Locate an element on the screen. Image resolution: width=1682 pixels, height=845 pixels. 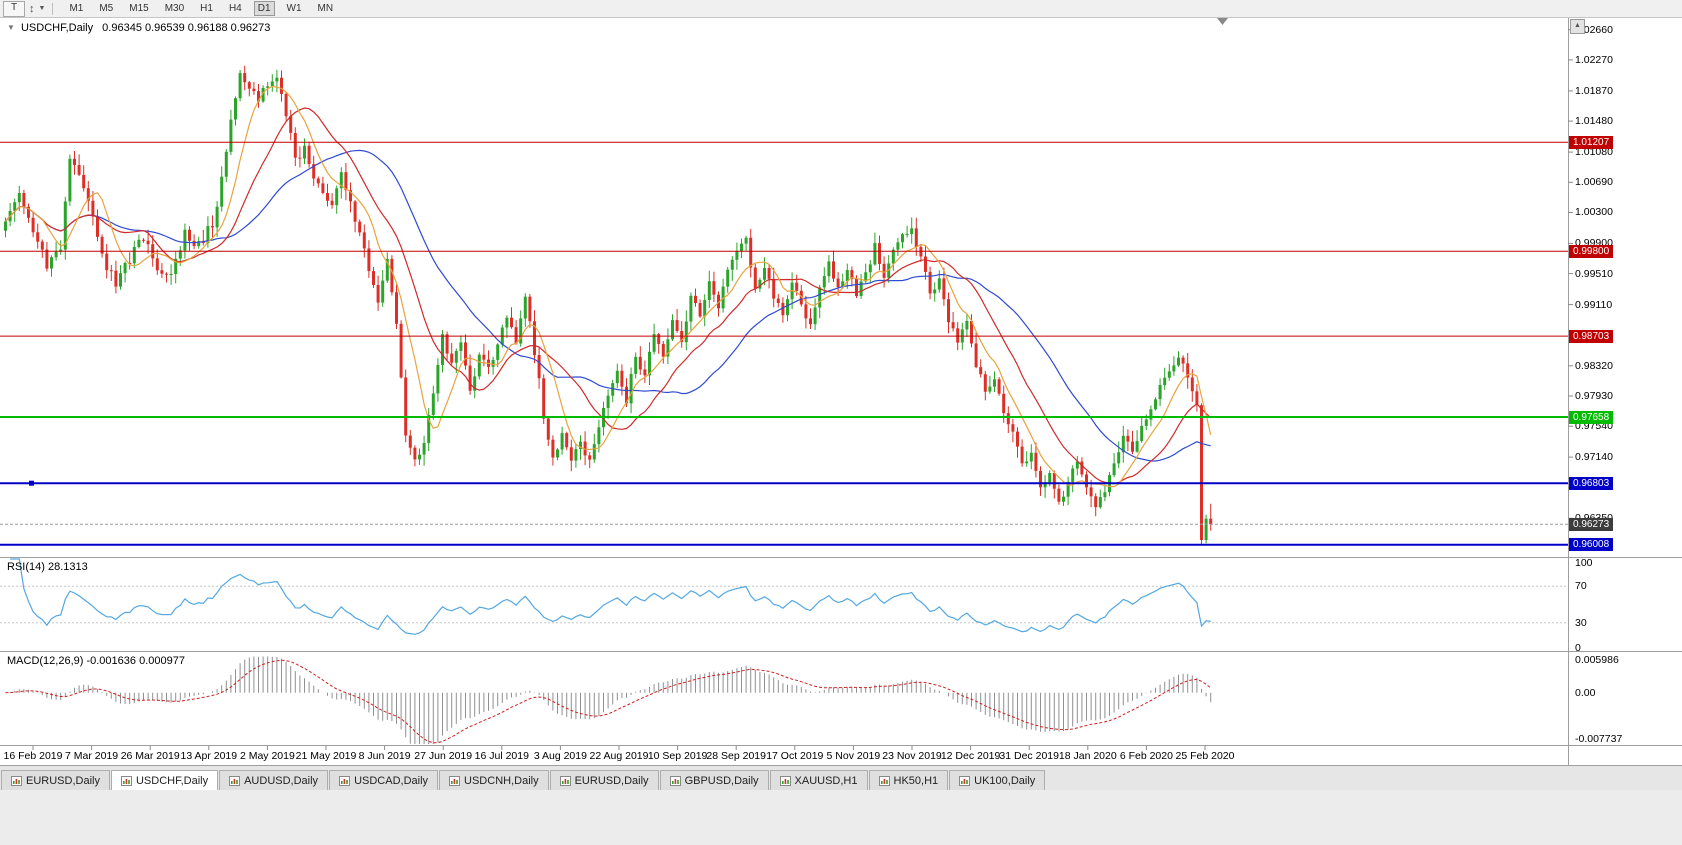
tab-audusd-daily: AUDUSD,Daily is located at coordinates (274, 780).